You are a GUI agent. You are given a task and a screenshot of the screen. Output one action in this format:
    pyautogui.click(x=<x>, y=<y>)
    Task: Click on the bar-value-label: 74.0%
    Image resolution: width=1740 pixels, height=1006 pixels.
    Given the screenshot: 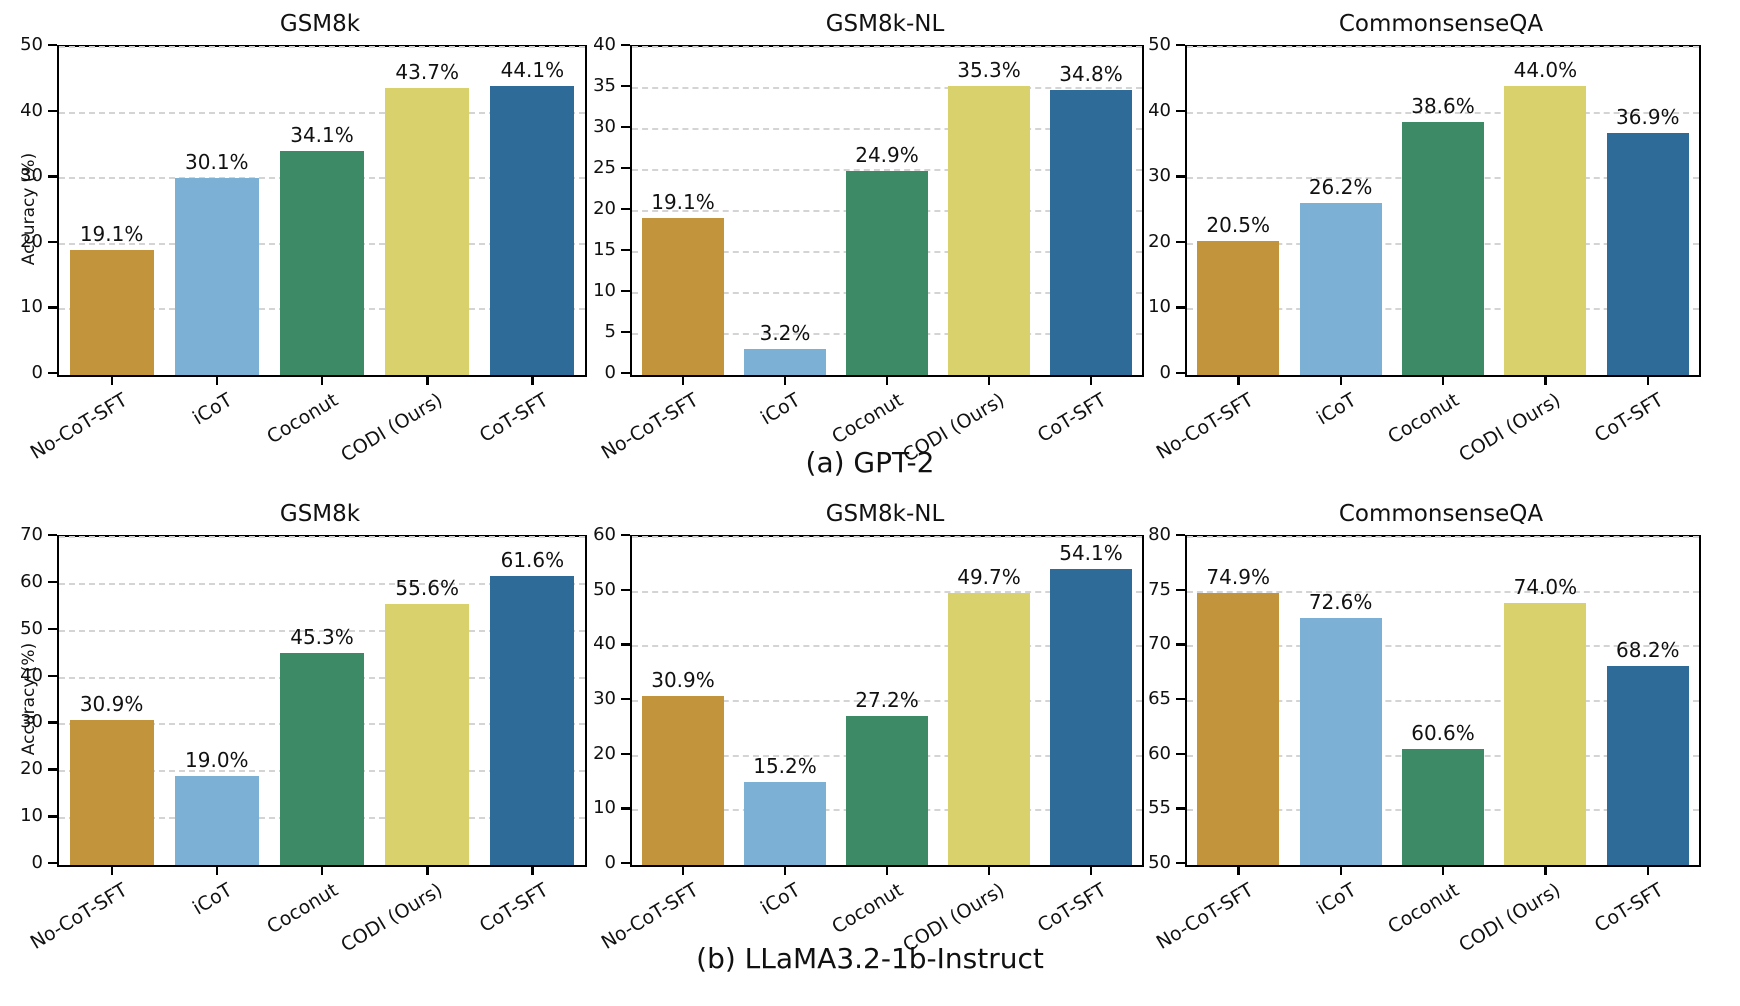 What is the action you would take?
    pyautogui.click(x=1545, y=586)
    